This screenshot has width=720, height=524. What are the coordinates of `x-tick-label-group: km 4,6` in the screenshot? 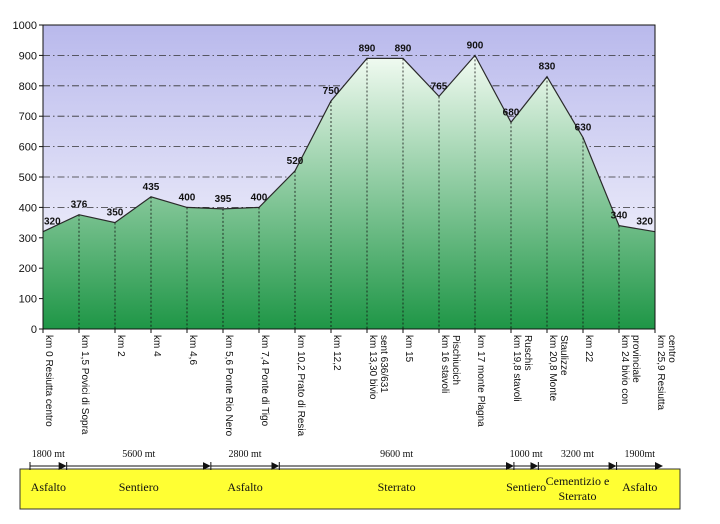 It's located at (192, 350).